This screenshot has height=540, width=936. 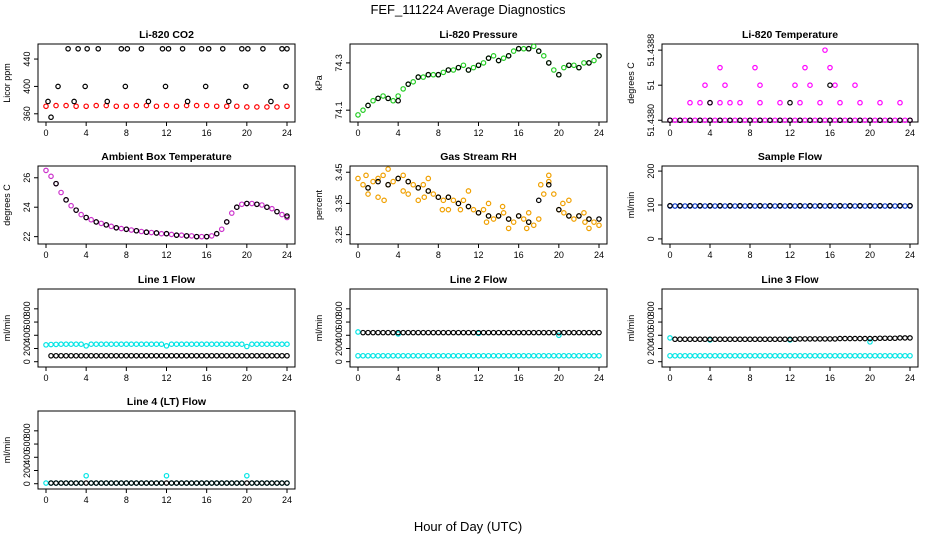 What do you see at coordinates (398, 255) in the screenshot?
I see `x-tick-label: 4` at bounding box center [398, 255].